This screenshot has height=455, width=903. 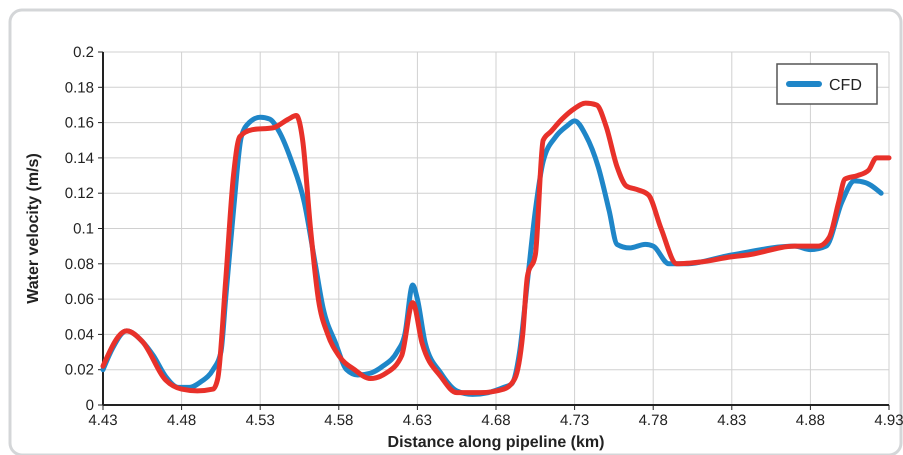 What do you see at coordinates (575, 420) in the screenshot?
I see `x-tick-label: 4.73` at bounding box center [575, 420].